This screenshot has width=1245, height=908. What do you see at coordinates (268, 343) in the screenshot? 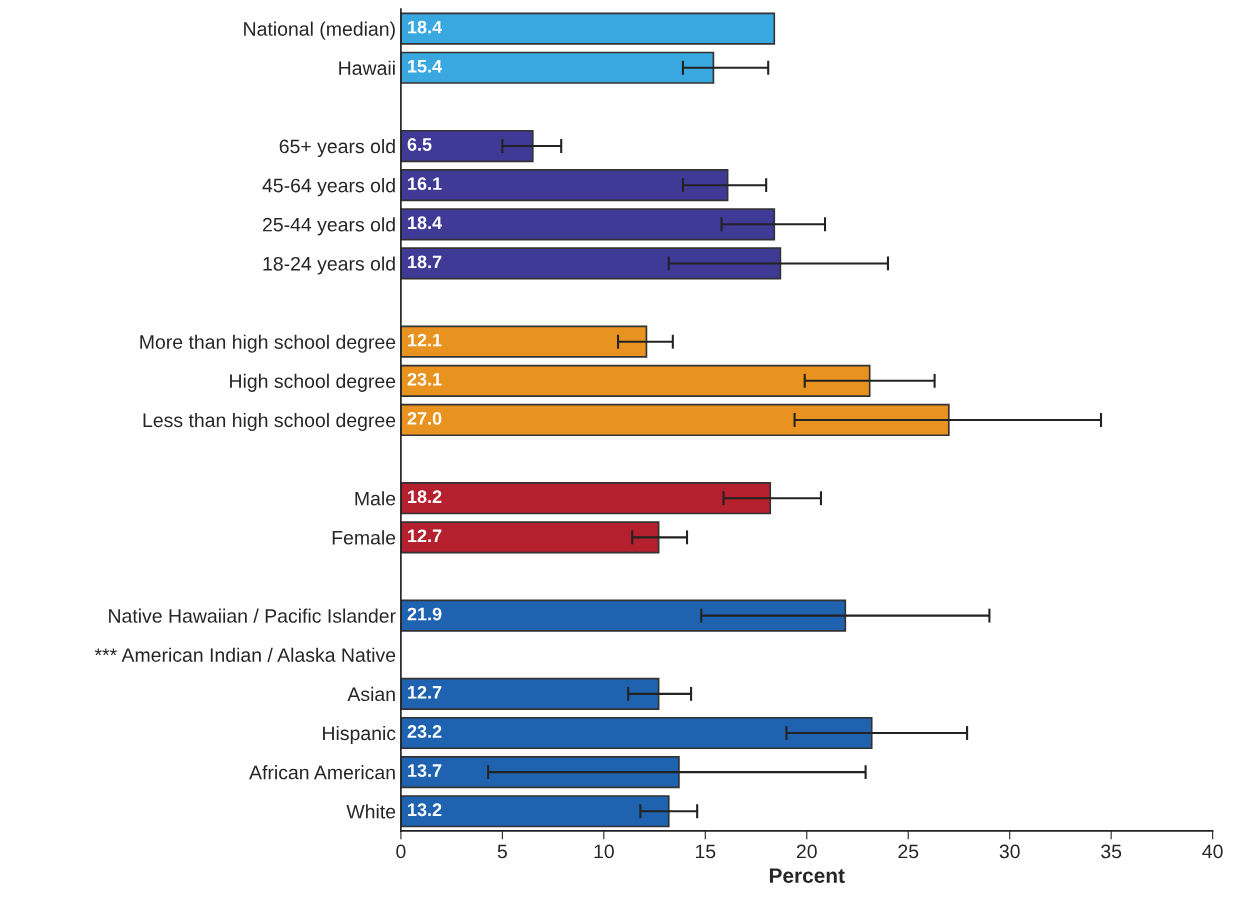
I see `y-tick-label: More than high school degree` at bounding box center [268, 343].